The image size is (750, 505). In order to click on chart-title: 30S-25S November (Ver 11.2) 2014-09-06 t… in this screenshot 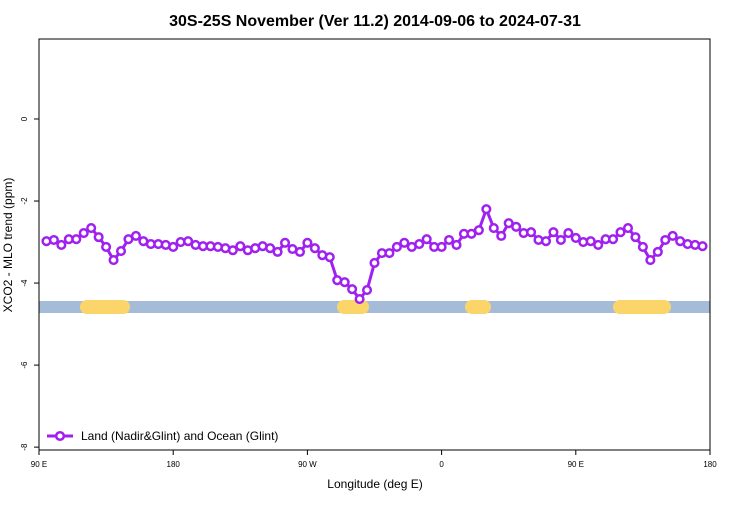, I will do `click(375, 21)`.